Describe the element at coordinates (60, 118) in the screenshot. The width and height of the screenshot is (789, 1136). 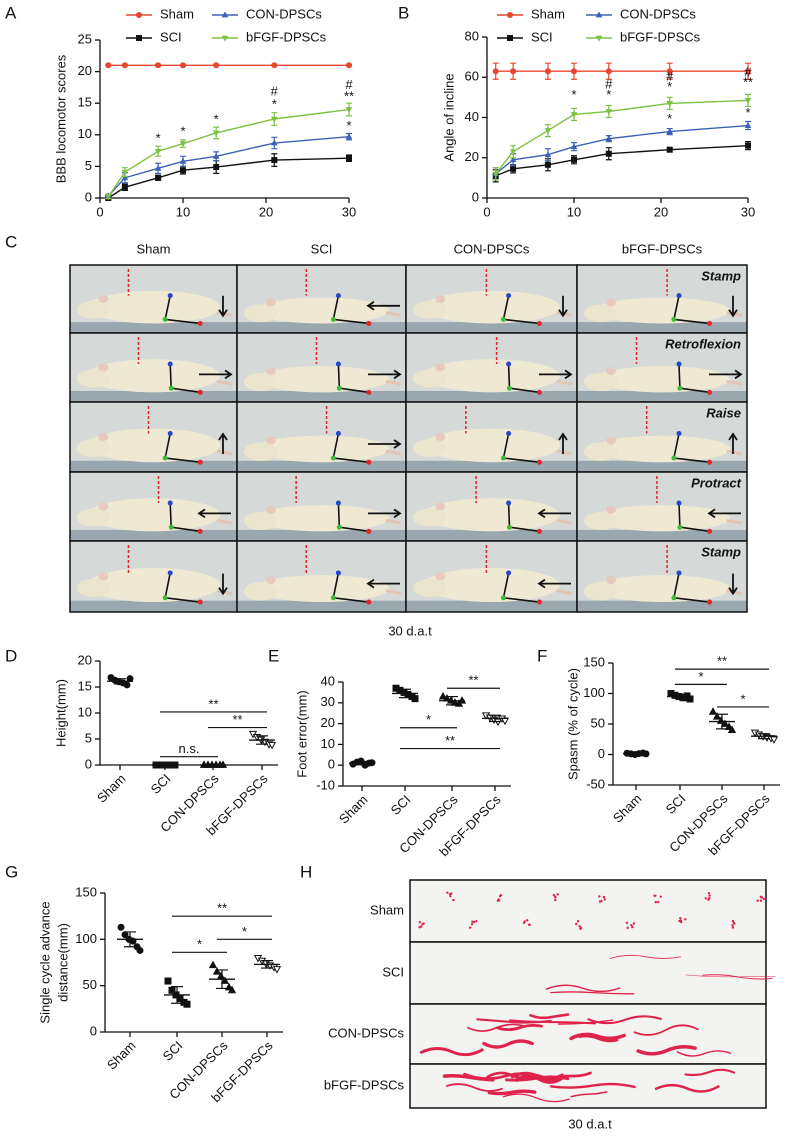
I see `y-axis-label: BBB locomotor scores` at that location.